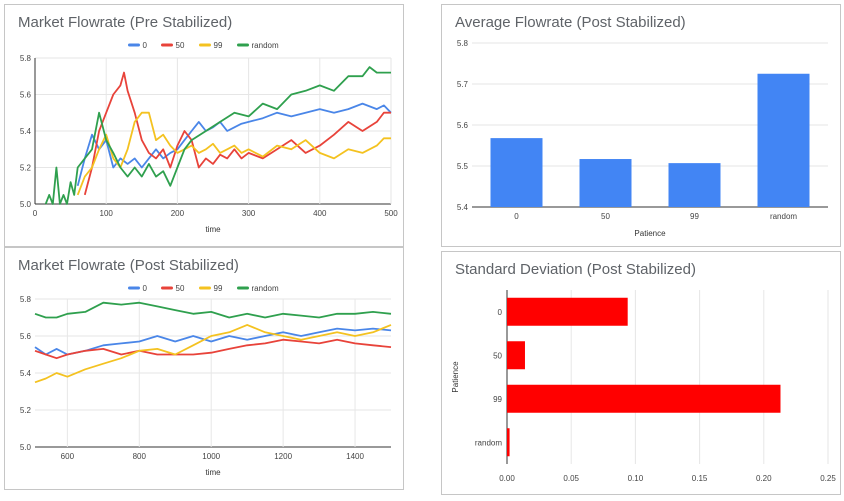  What do you see at coordinates (650, 233) in the screenshot?
I see `x-axis-label: Patience` at bounding box center [650, 233].